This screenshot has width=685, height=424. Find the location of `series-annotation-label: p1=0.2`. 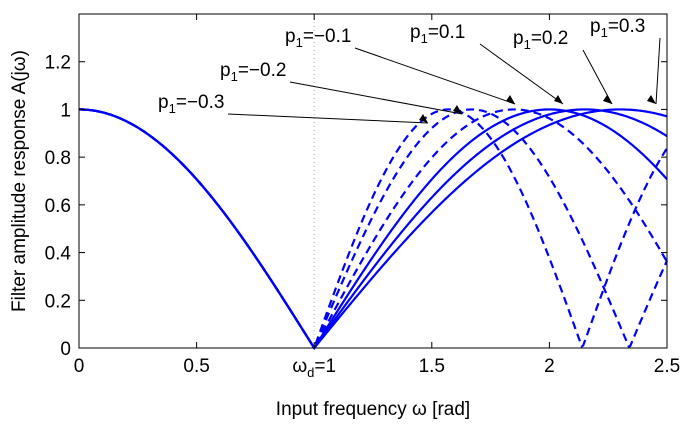

series-annotation-label: p1=0.2 is located at coordinates (540, 40).